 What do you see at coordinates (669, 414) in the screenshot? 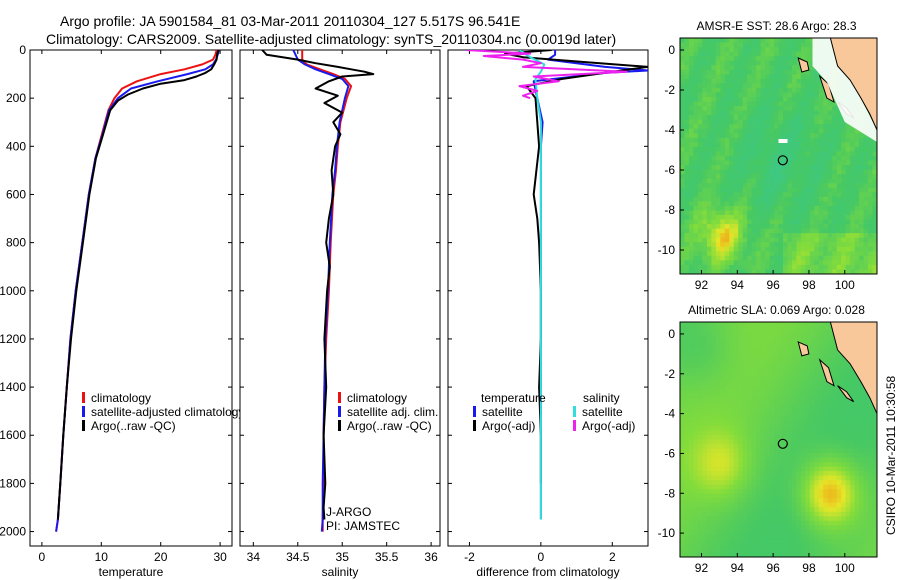
I see `sla-map-ytick-label: -4` at bounding box center [669, 414].